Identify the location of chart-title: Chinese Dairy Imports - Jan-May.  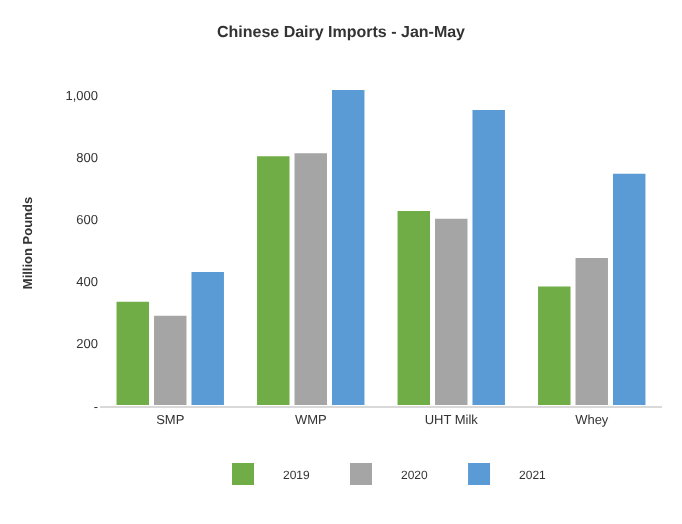
(341, 32).